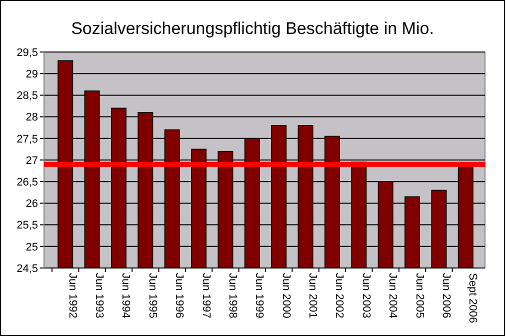  Describe the element at coordinates (366, 295) in the screenshot. I see `x-tick-label: Jun 2003` at that location.